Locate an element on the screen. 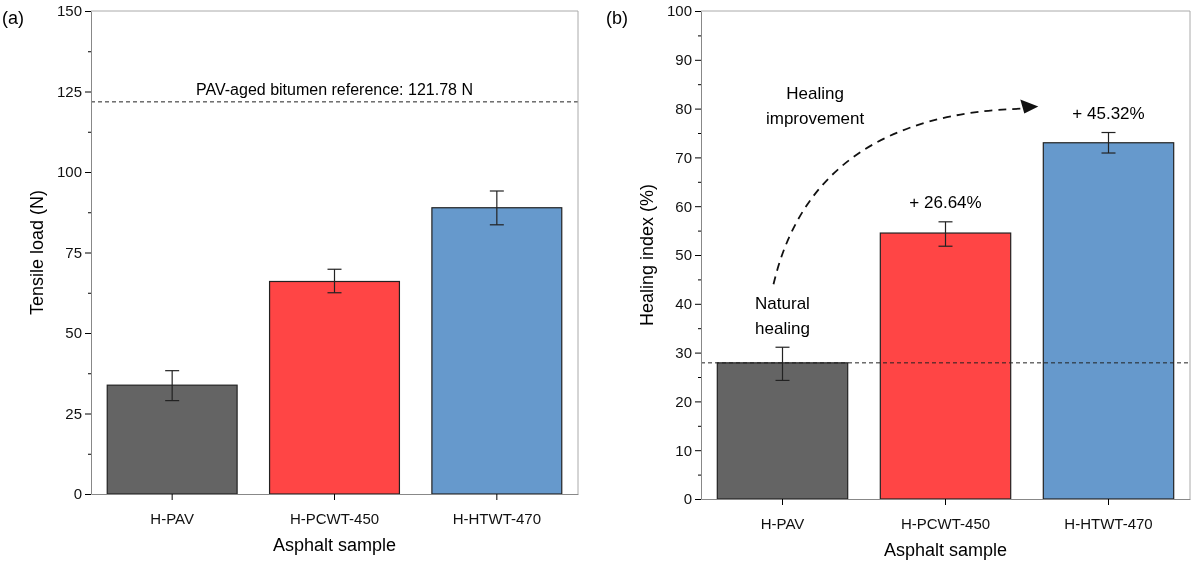  y-tick-label: 125 is located at coordinates (69, 91).